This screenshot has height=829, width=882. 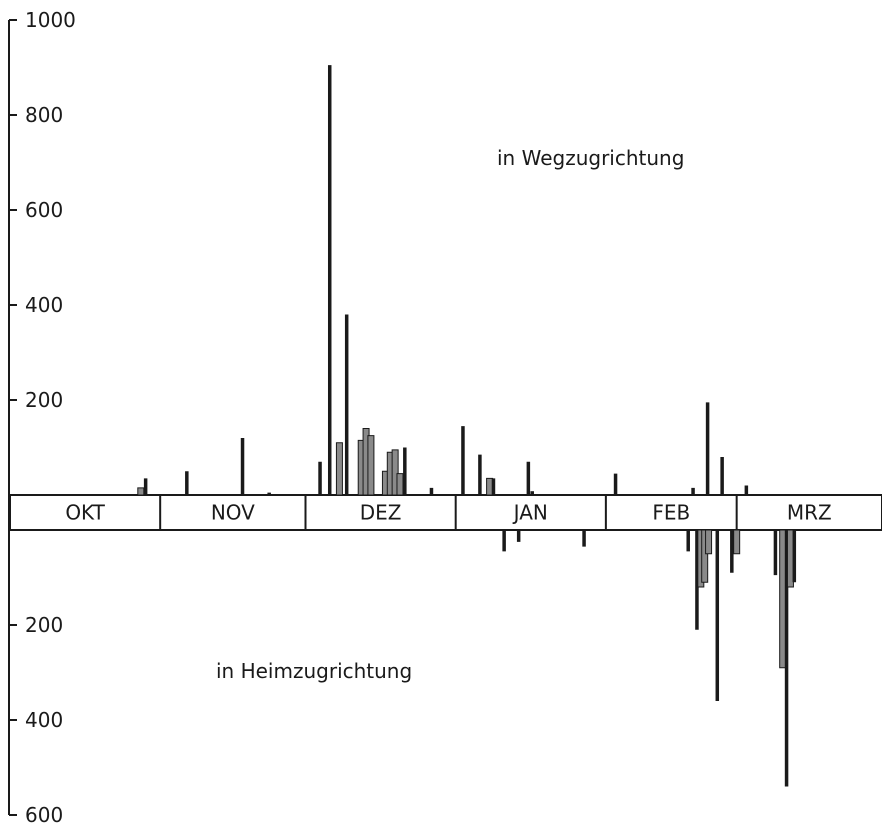 What do you see at coordinates (50, 20) in the screenshot?
I see `y-tick-label-upper-0: 1000` at bounding box center [50, 20].